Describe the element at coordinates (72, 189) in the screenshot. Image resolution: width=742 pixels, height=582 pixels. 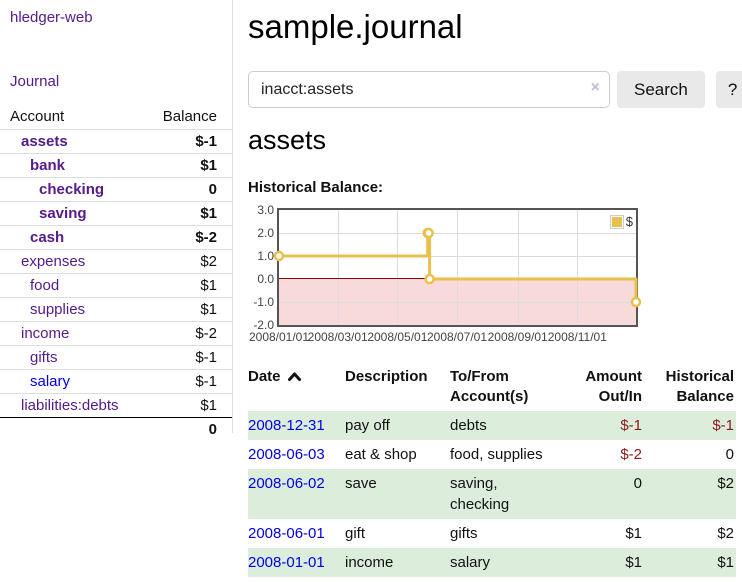
I see `account-link-checking: checking` at that location.